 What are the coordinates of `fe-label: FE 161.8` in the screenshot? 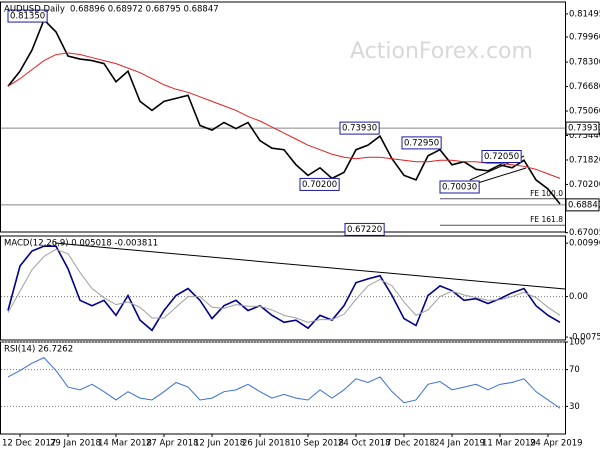 It's located at (546, 219).